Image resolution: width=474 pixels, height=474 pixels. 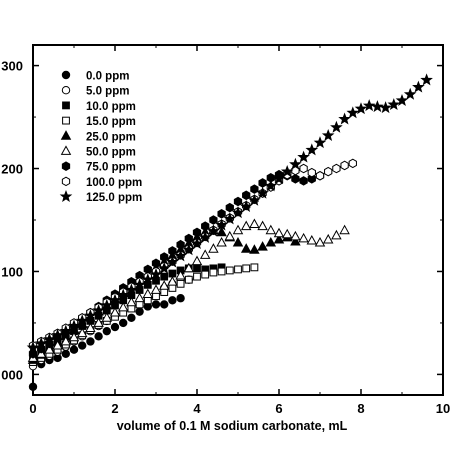 What do you see at coordinates (111, 122) in the screenshot?
I see `legend-label: 15.0 ppm` at bounding box center [111, 122].